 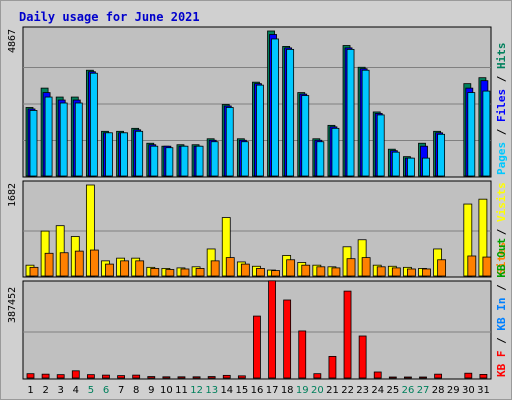 I want to click on x-tick-label-day-12: 12, so click(x=196, y=390).